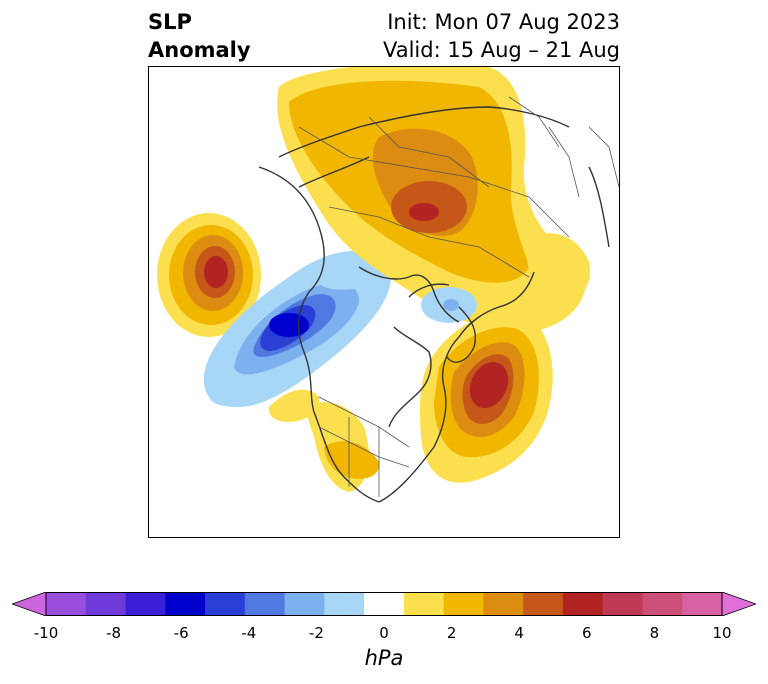 Image resolution: width=768 pixels, height=684 pixels. I want to click on colorbar-extend-max, so click(738, 604).